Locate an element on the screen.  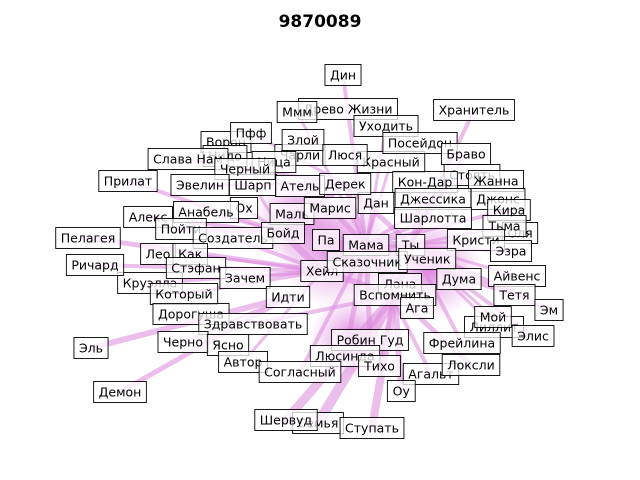
node-Атель: Атель is located at coordinates (300, 186).